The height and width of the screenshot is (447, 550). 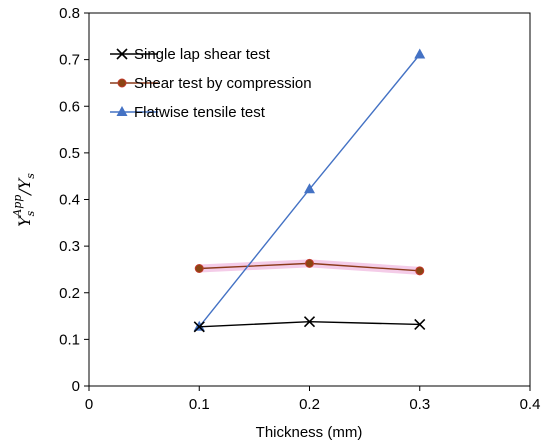 I want to click on y-label-sup: App, so click(x=17, y=206).